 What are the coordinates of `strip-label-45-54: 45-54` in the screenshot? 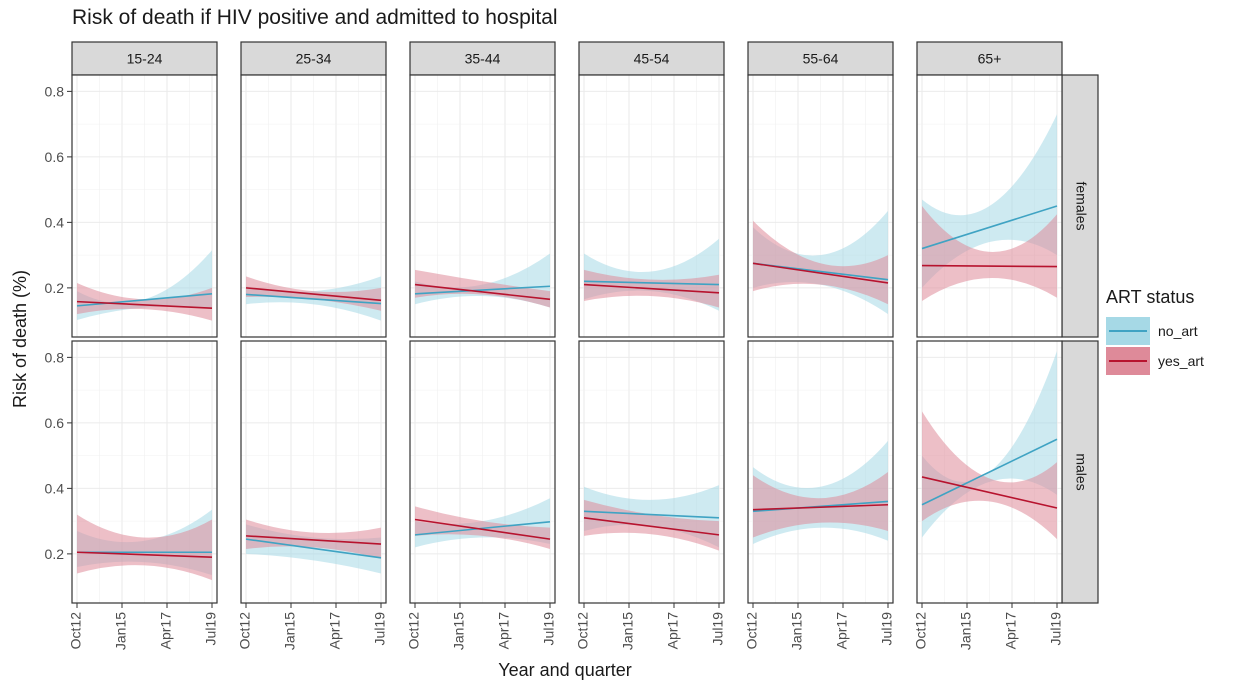 It's located at (652, 59).